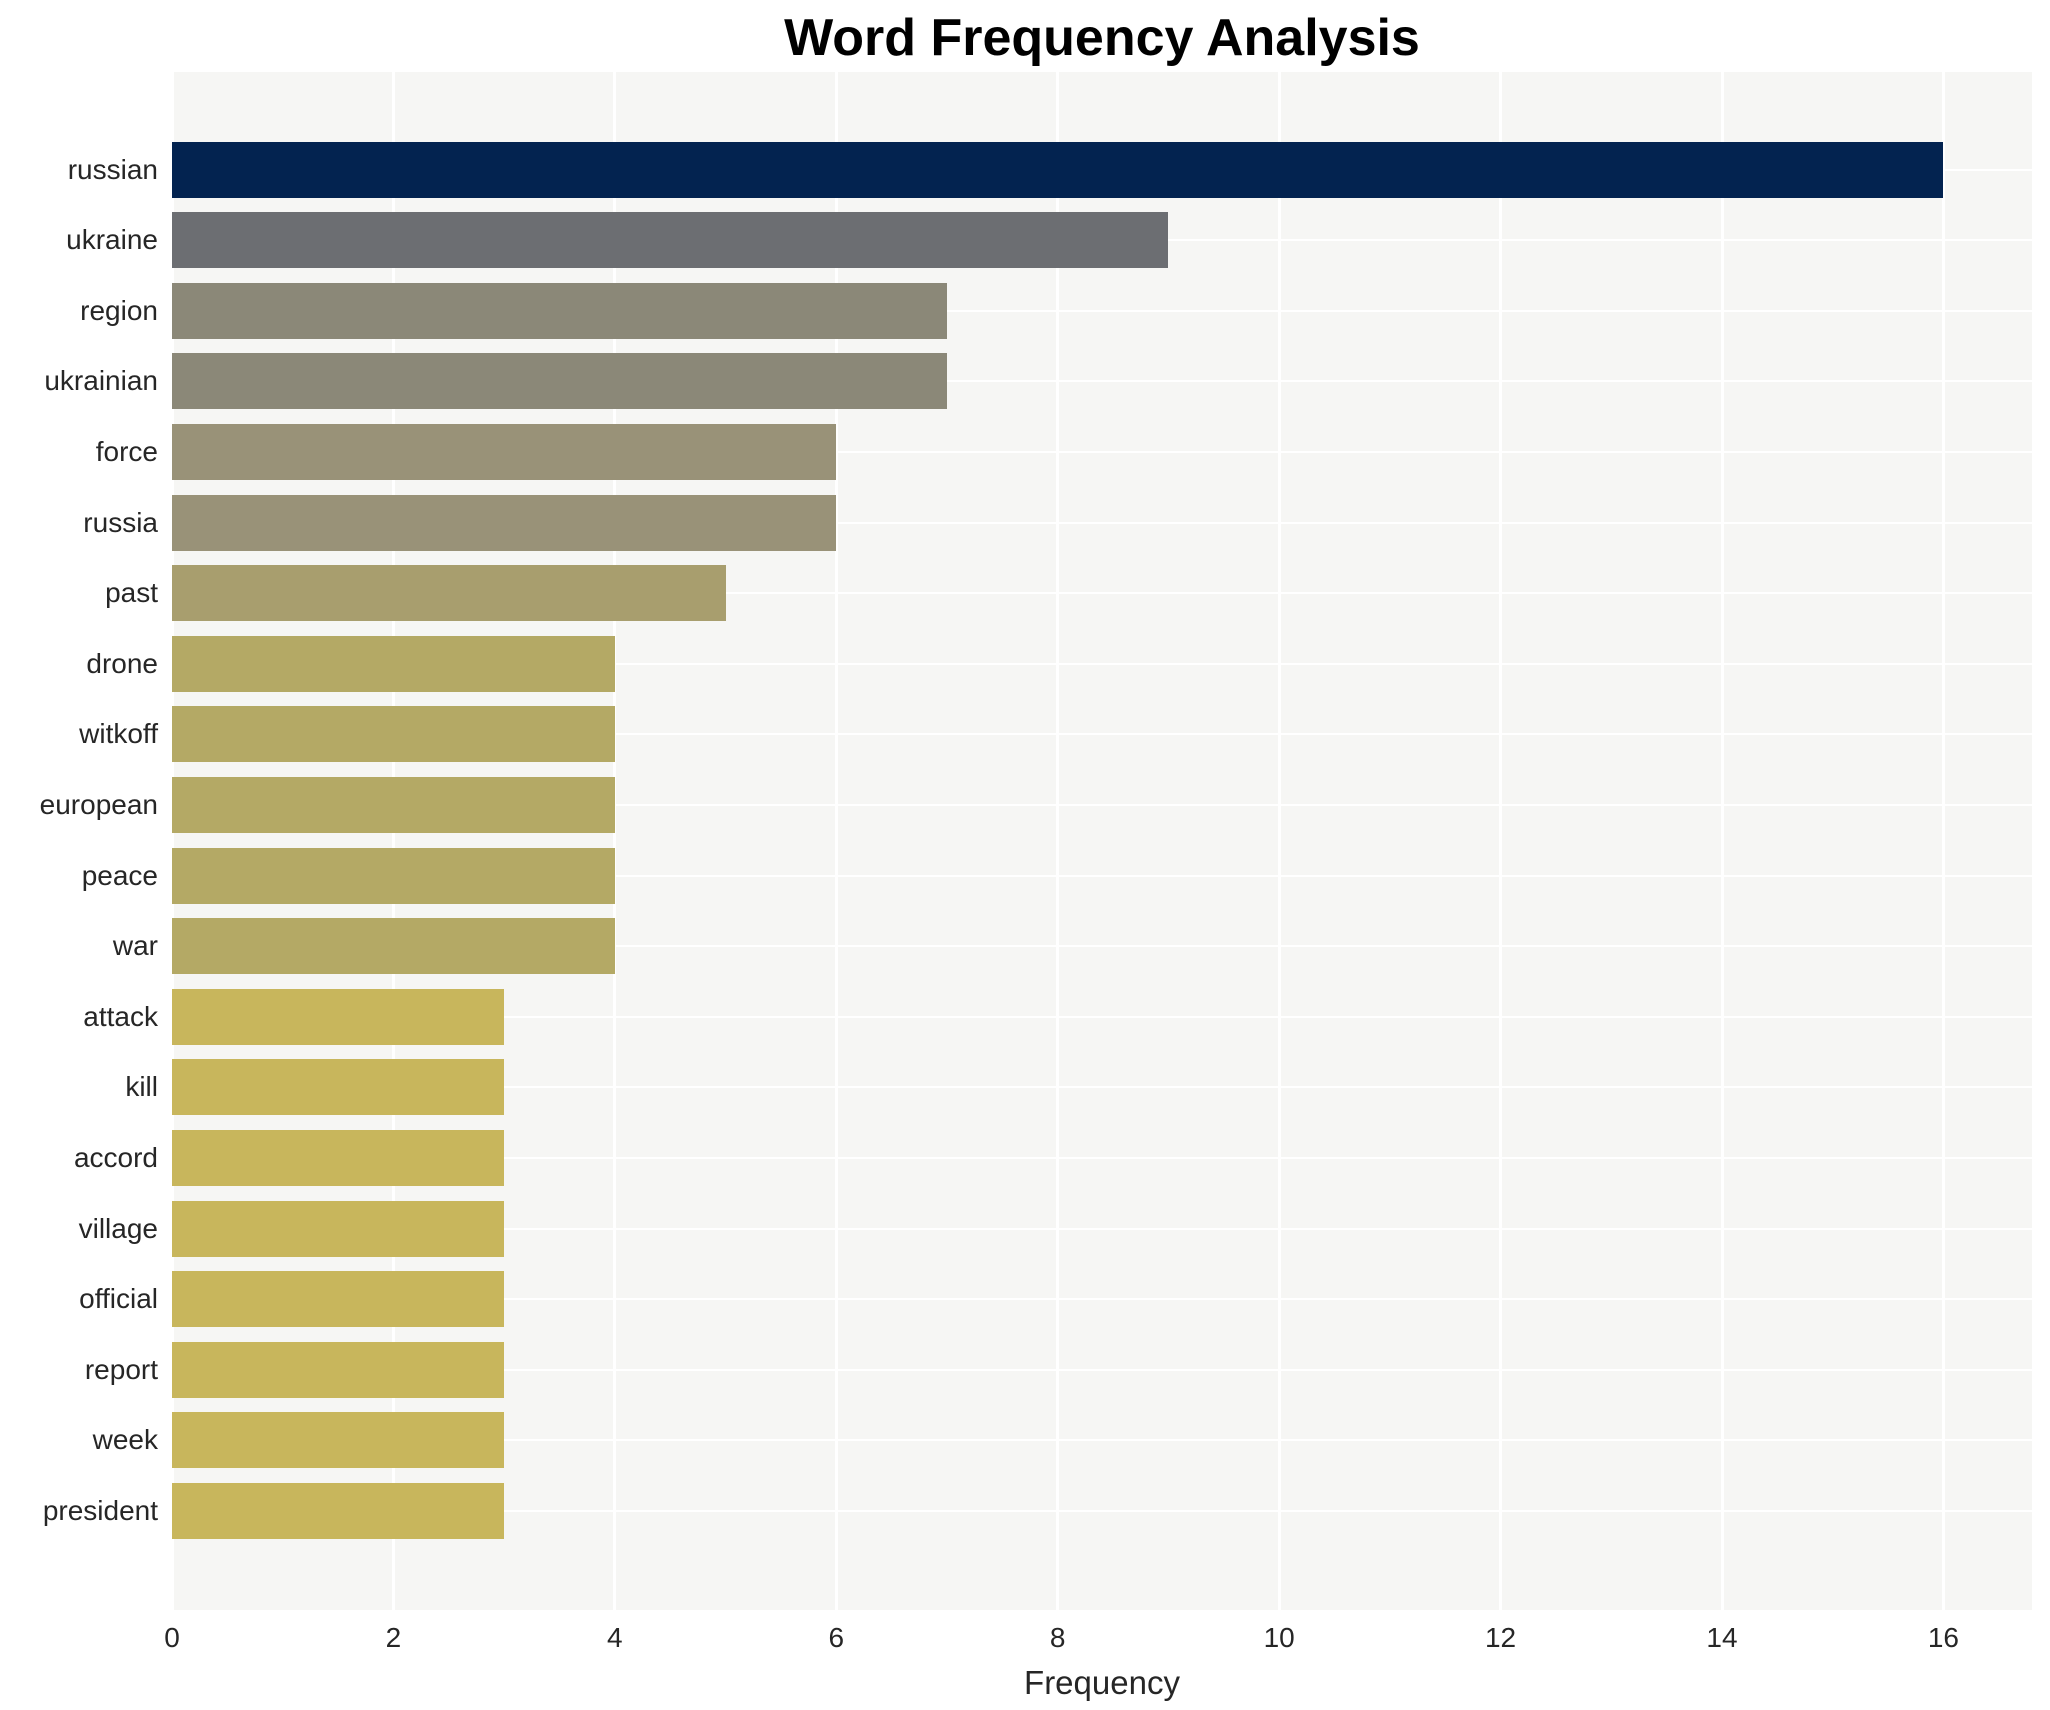 Image resolution: width=2050 pixels, height=1710 pixels. What do you see at coordinates (122, 663) in the screenshot?
I see `y-tick-label-drone: drone` at bounding box center [122, 663].